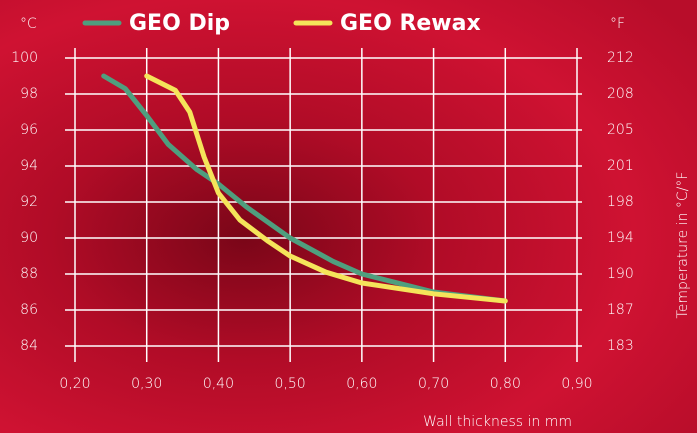 This screenshot has height=433, width=697. Describe the element at coordinates (620, 238) in the screenshot. I see `y2-tick-label: 194` at that location.